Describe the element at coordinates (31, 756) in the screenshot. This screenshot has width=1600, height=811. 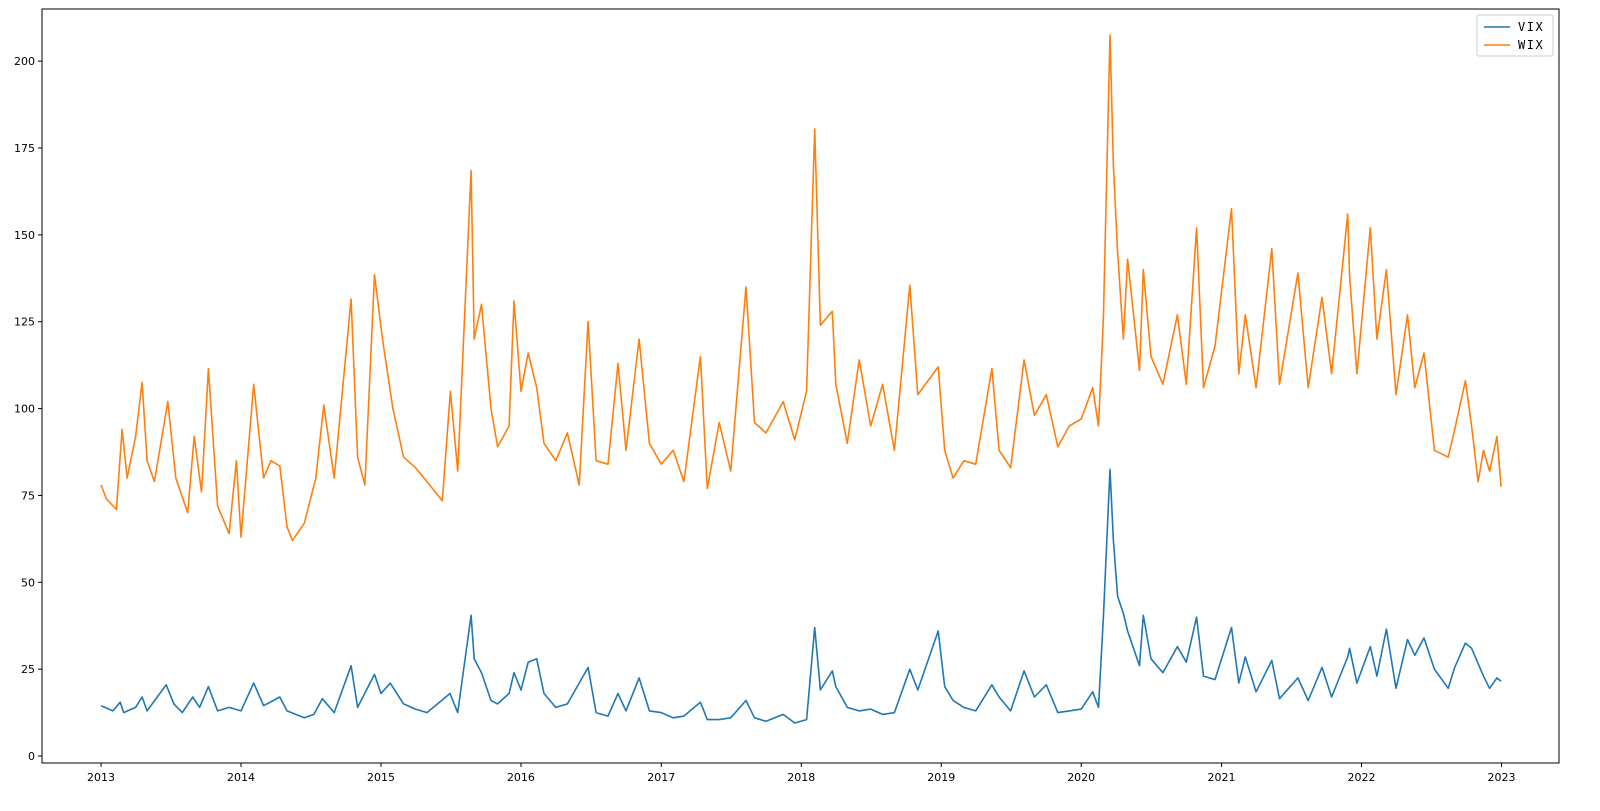
I see `y-tick-label: 0` at that location.